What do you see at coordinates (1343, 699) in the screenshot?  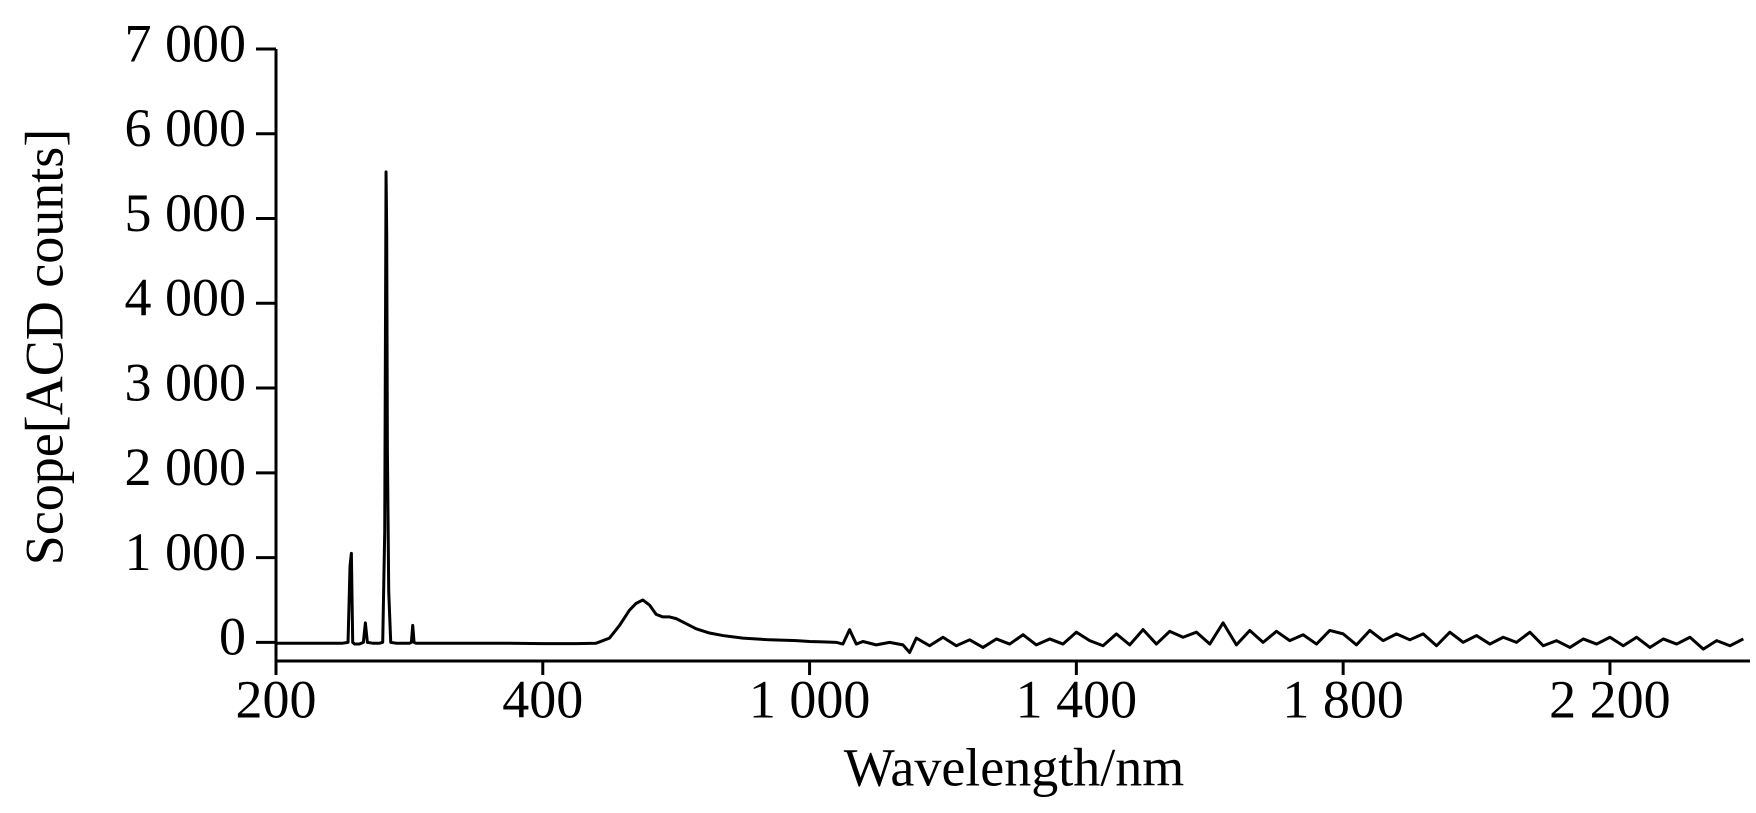 I see `x-tick-label: 1 800` at bounding box center [1343, 699].